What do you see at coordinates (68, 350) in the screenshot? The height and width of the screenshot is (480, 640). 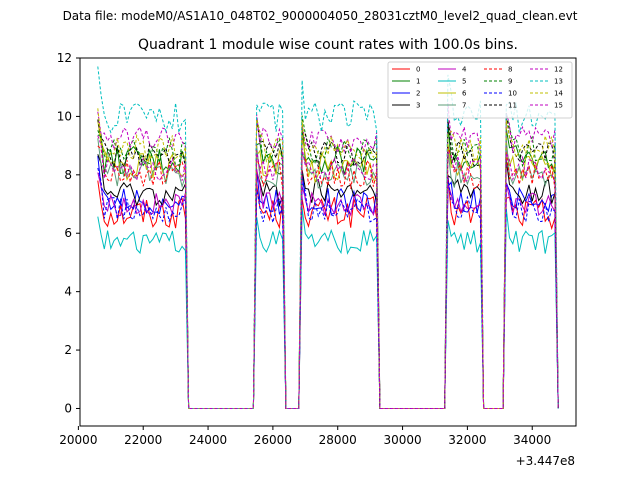 I see `y-tick-label: 2` at bounding box center [68, 350].